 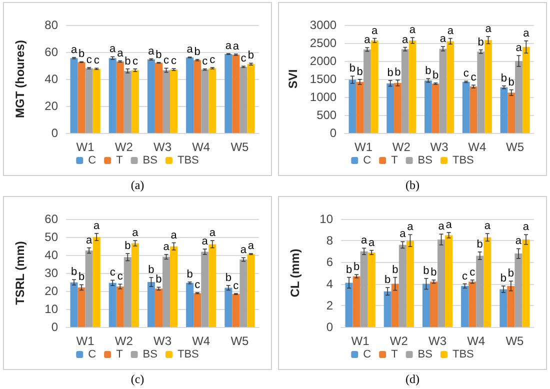 I want to click on y-tick-label: 2, so click(x=330, y=305).